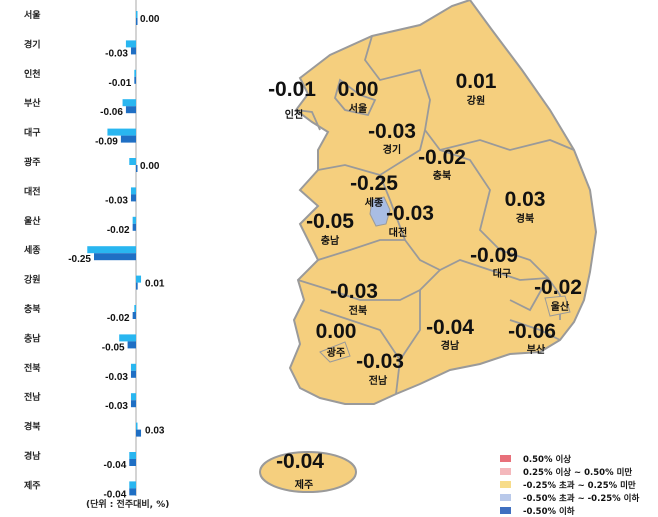 This screenshot has height=517, width=658. Describe the element at coordinates (581, 498) in the screenshot. I see `legend-label: -0.50% 초과 ~ -0.25% 이하` at that location.